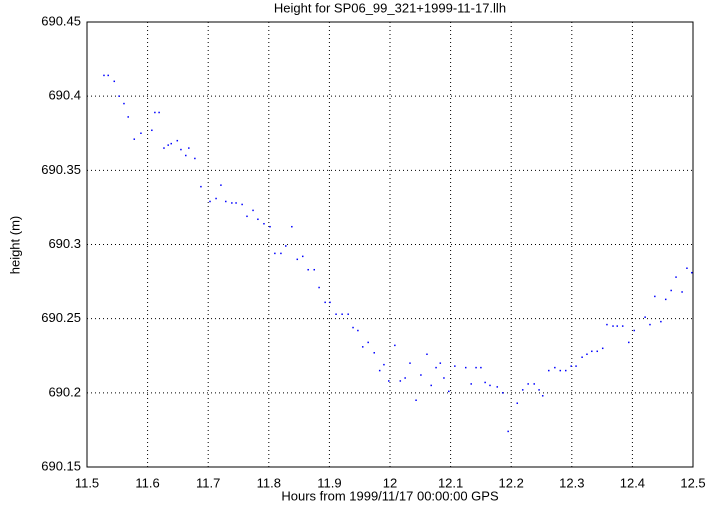  I want to click on x-tick-label: 11.6, so click(147, 482).